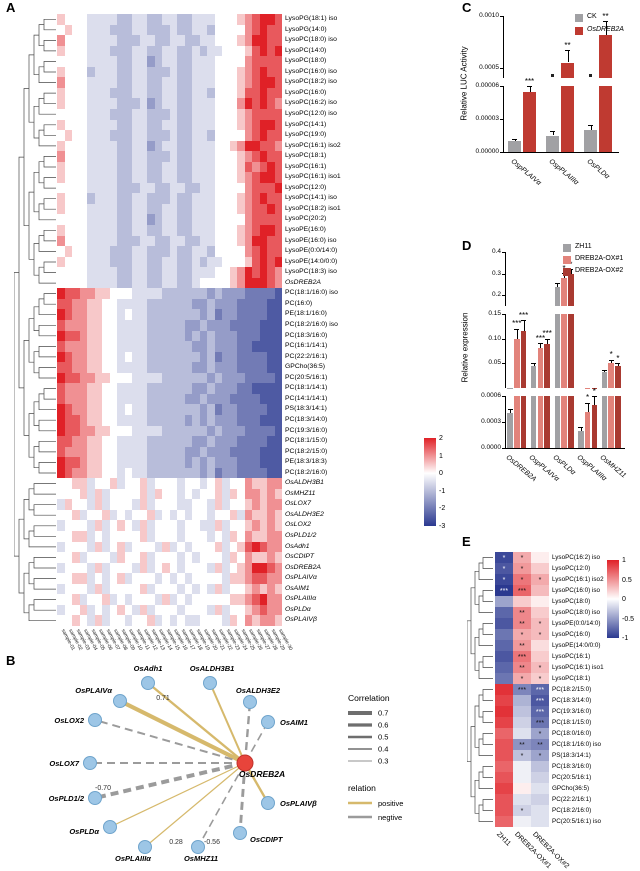 The image size is (640, 871). Describe the element at coordinates (369, 698) in the screenshot. I see `correlation-legend-title: Correlation` at that location.